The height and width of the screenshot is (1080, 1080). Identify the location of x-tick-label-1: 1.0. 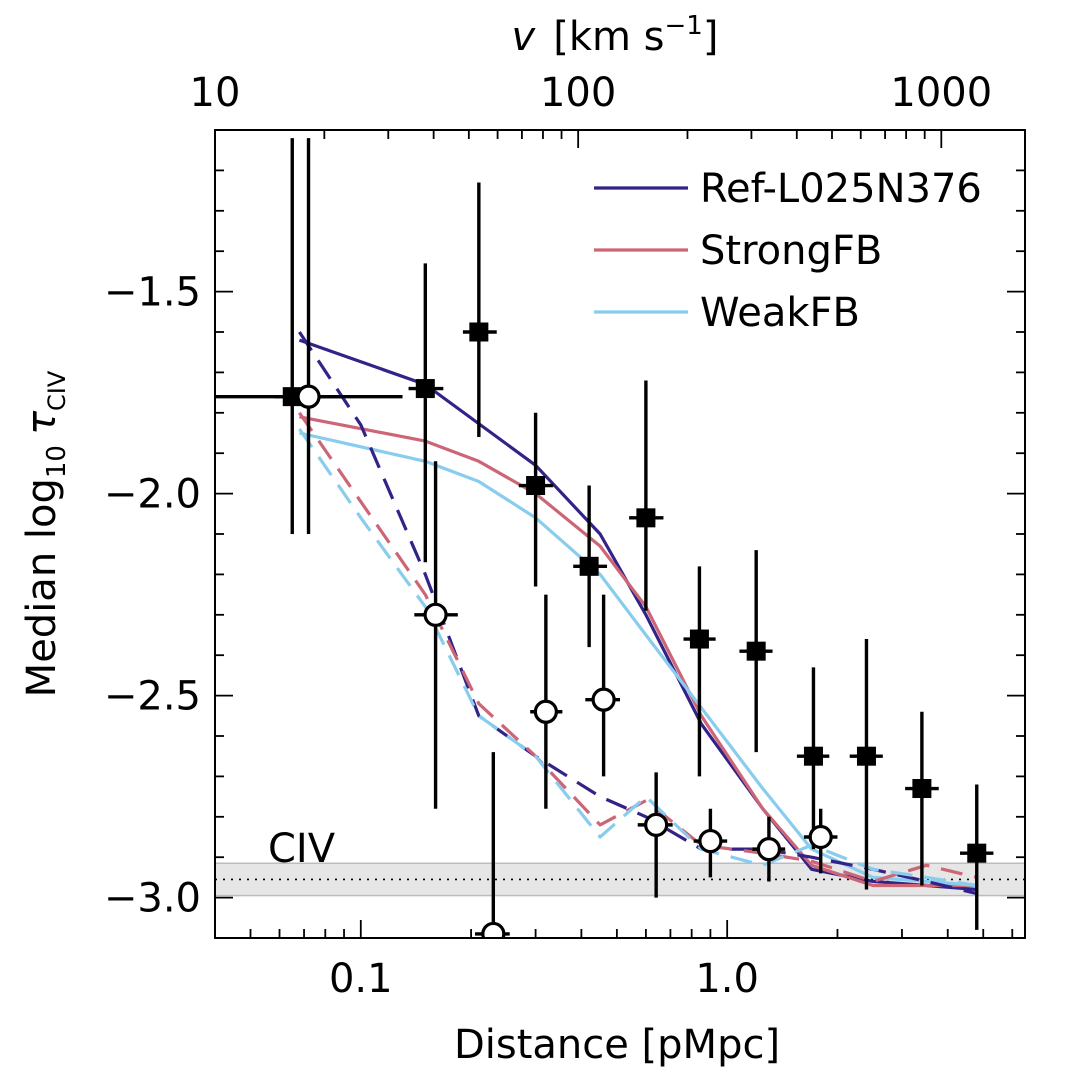
(727, 979).